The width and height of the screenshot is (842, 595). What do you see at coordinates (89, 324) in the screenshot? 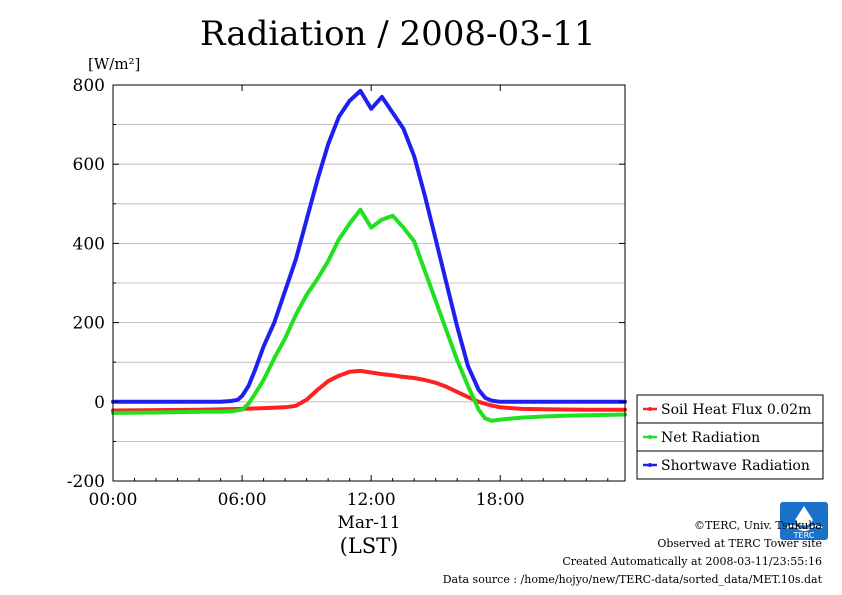
I see `y-tick-label: 200` at bounding box center [89, 324].